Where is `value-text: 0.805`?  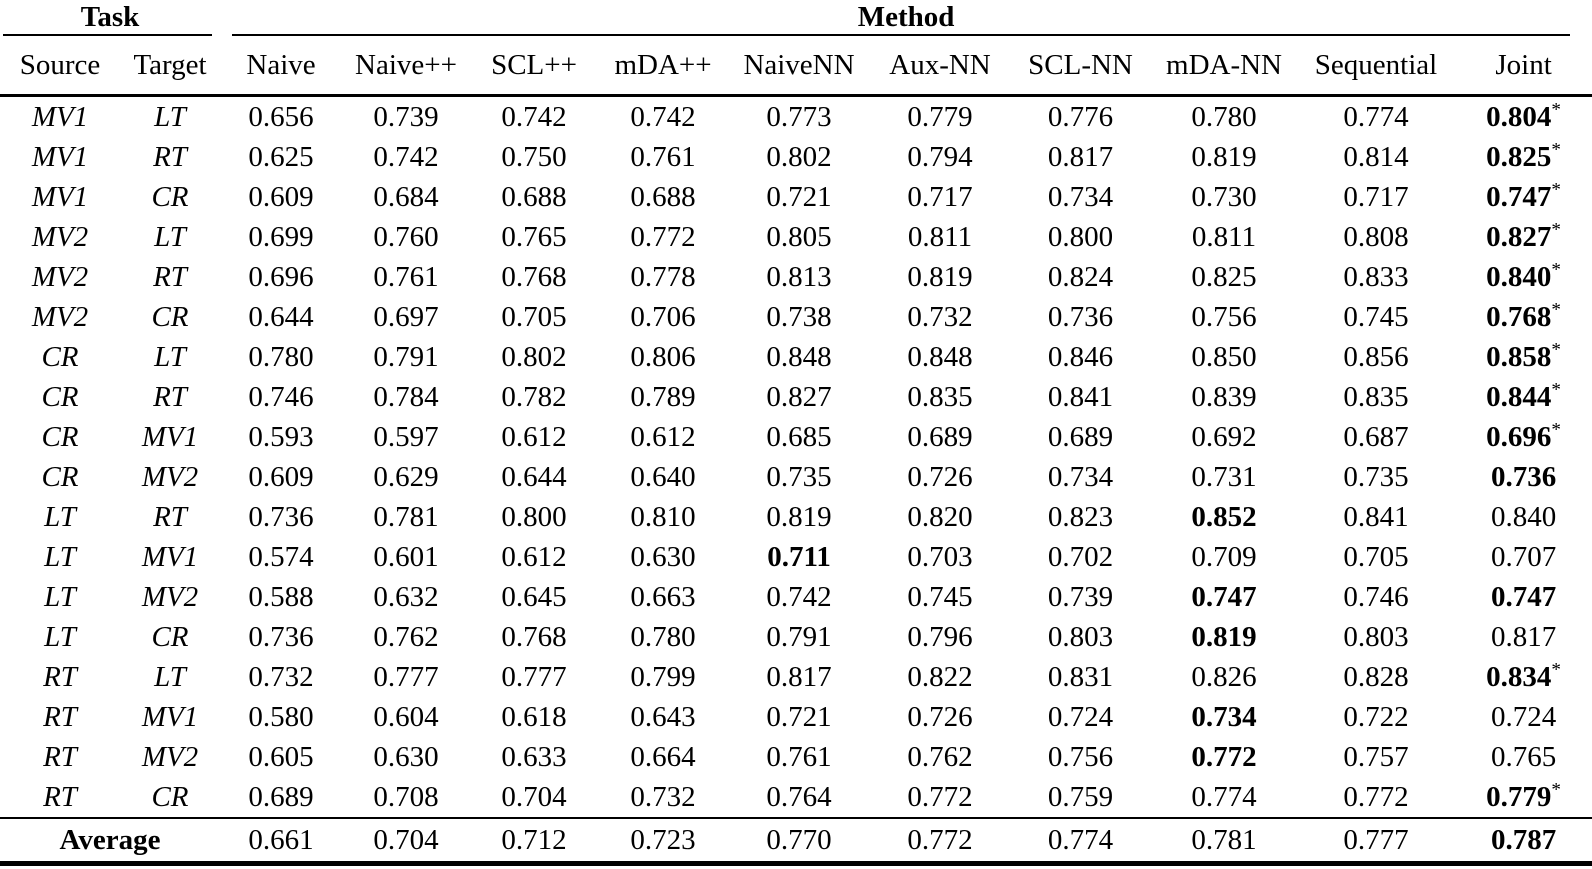
value-text: 0.805 is located at coordinates (799, 236).